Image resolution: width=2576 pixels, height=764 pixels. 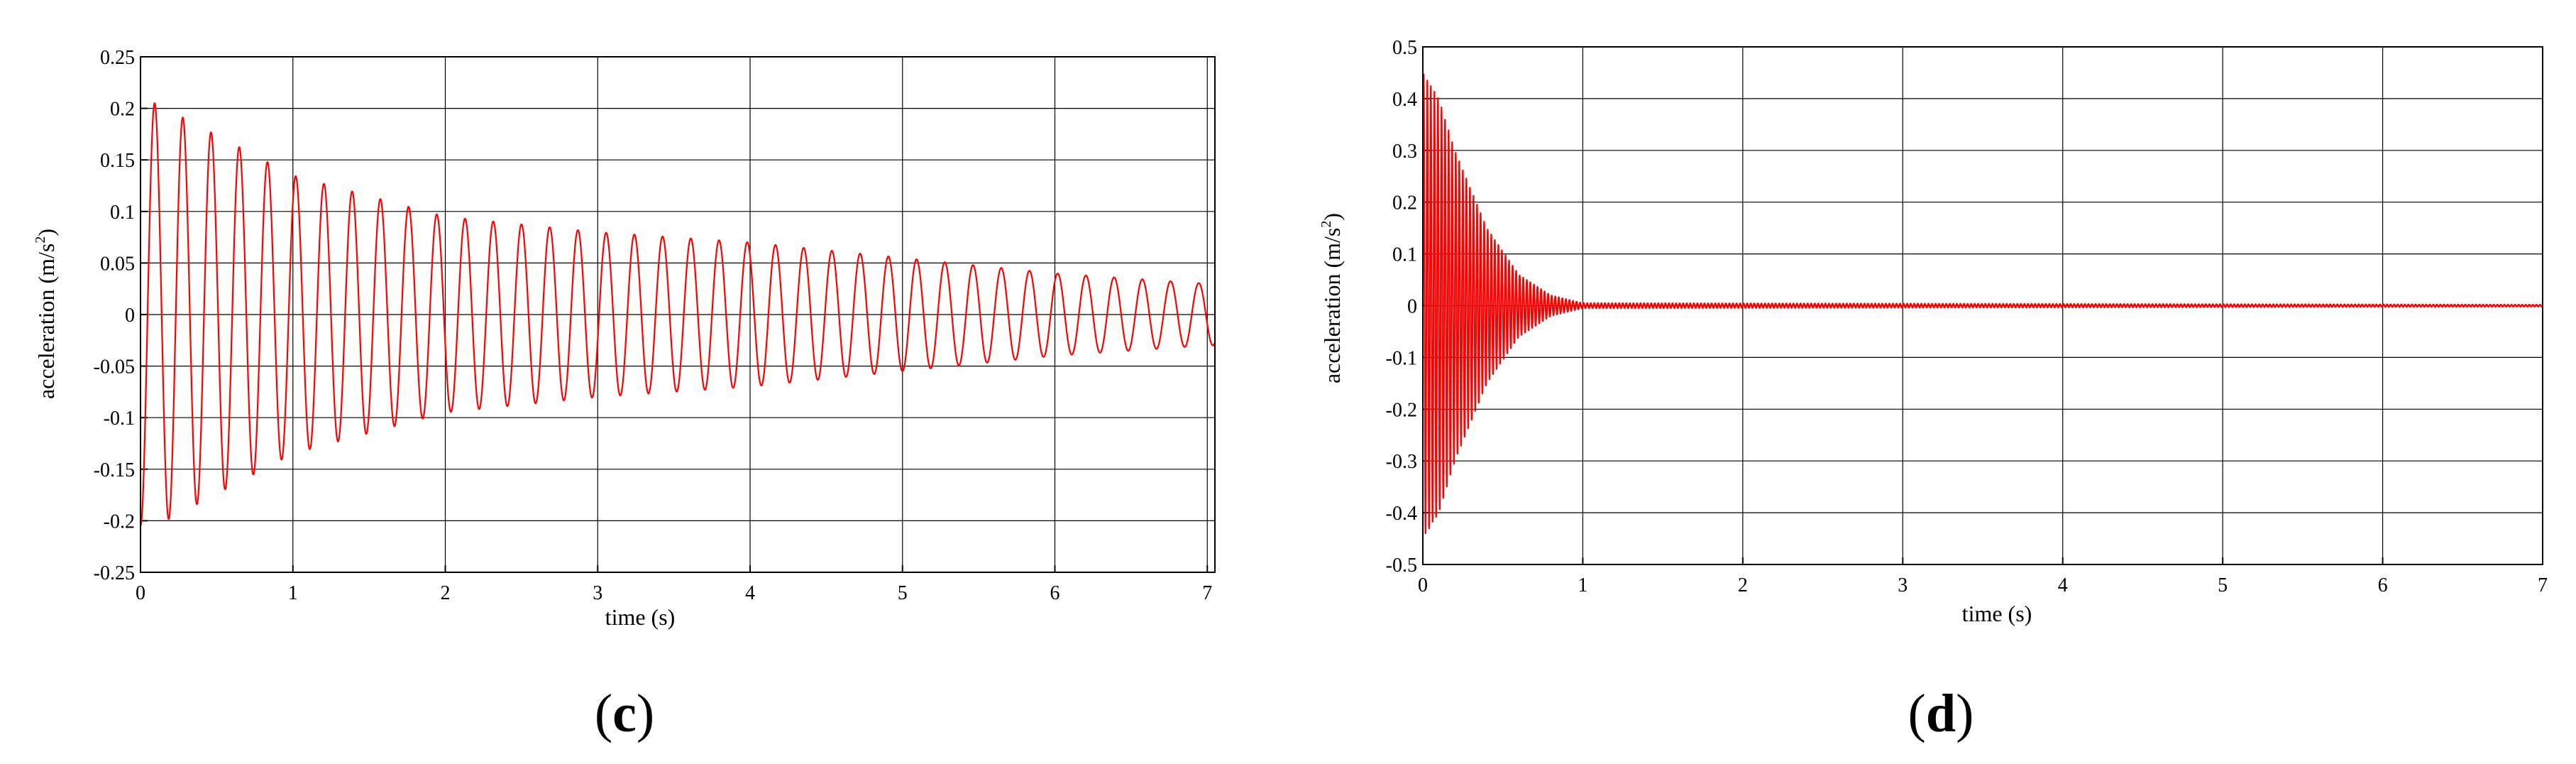 I want to click on x-tick-label-d-0: 0, so click(x=1423, y=585).